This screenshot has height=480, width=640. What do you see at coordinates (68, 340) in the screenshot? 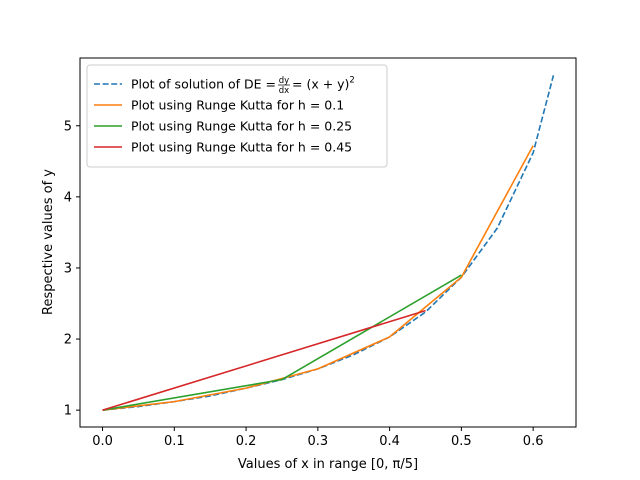
I see `y-tick-label-1: 2` at bounding box center [68, 340].